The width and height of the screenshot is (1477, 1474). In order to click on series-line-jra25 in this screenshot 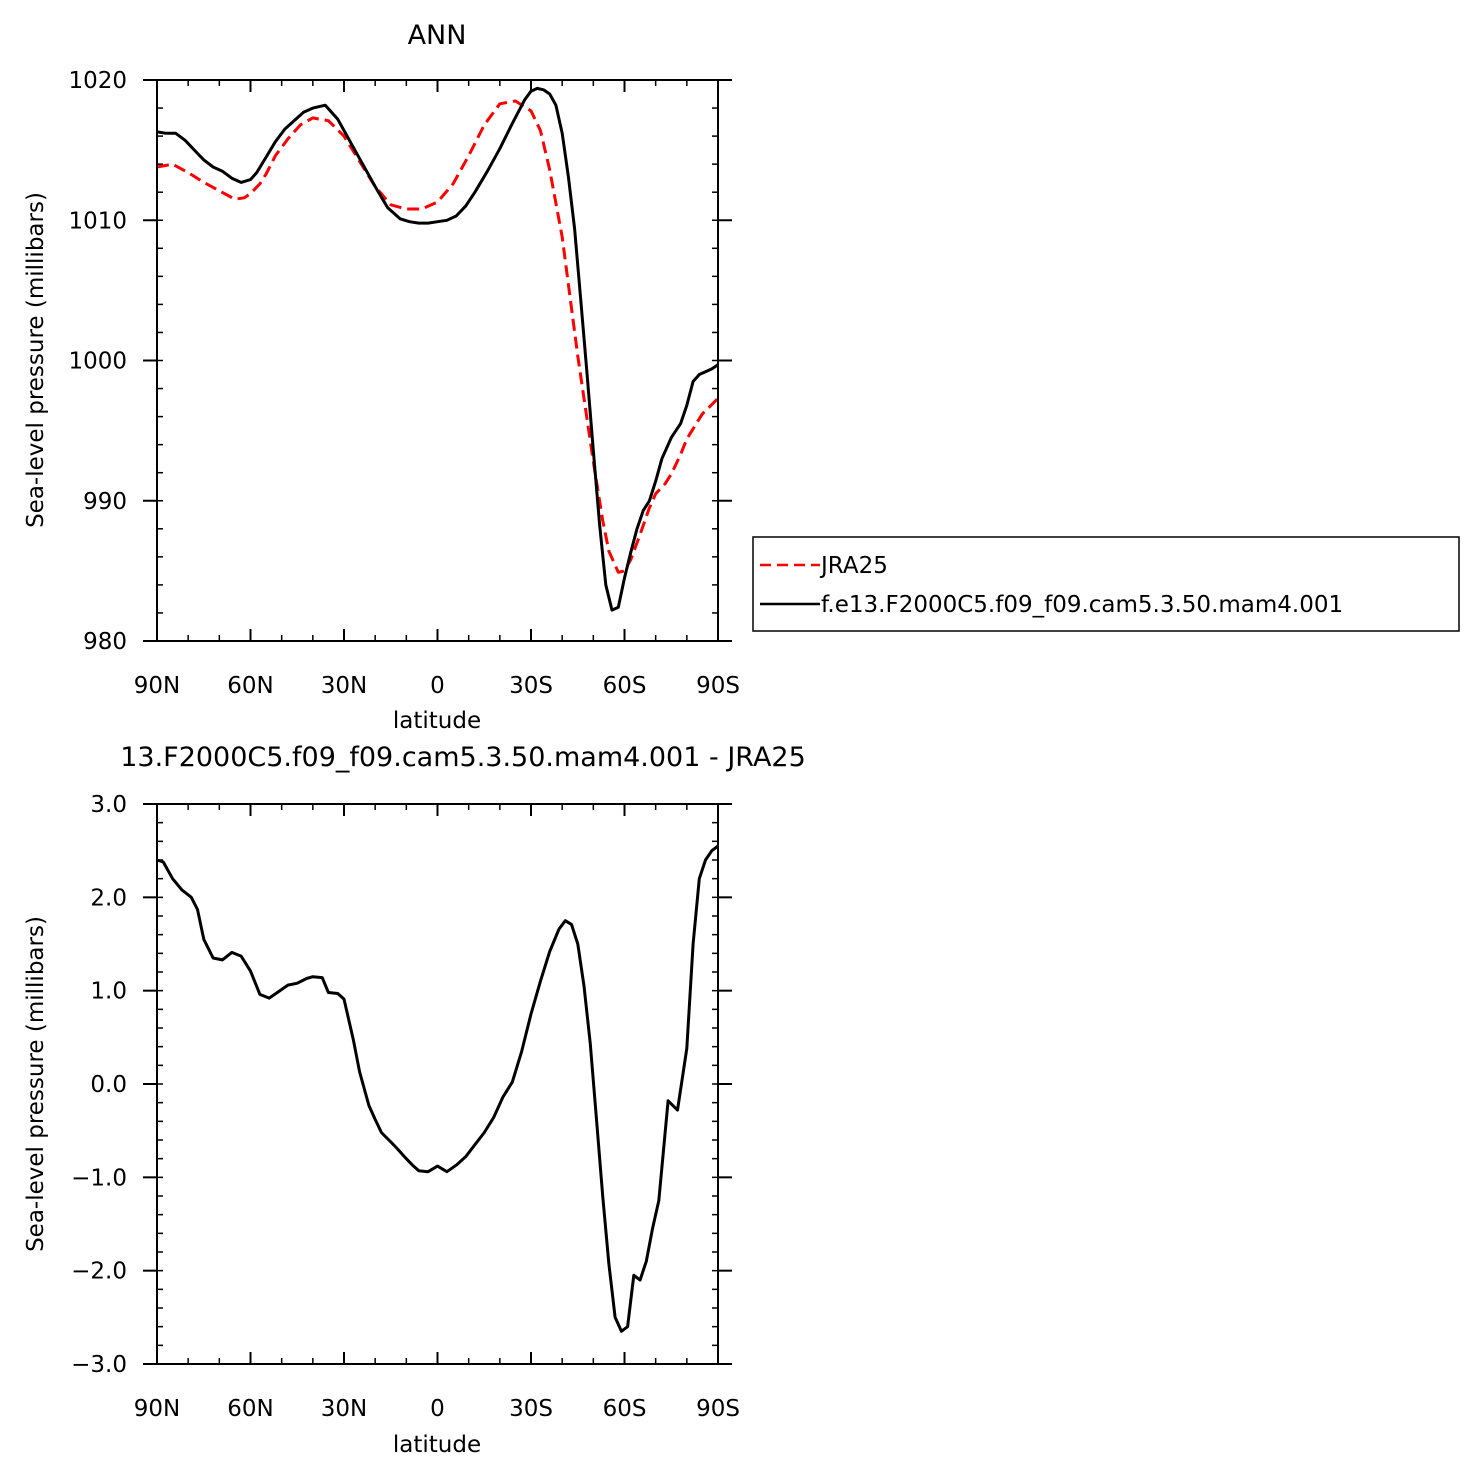, I will do `click(438, 336)`.